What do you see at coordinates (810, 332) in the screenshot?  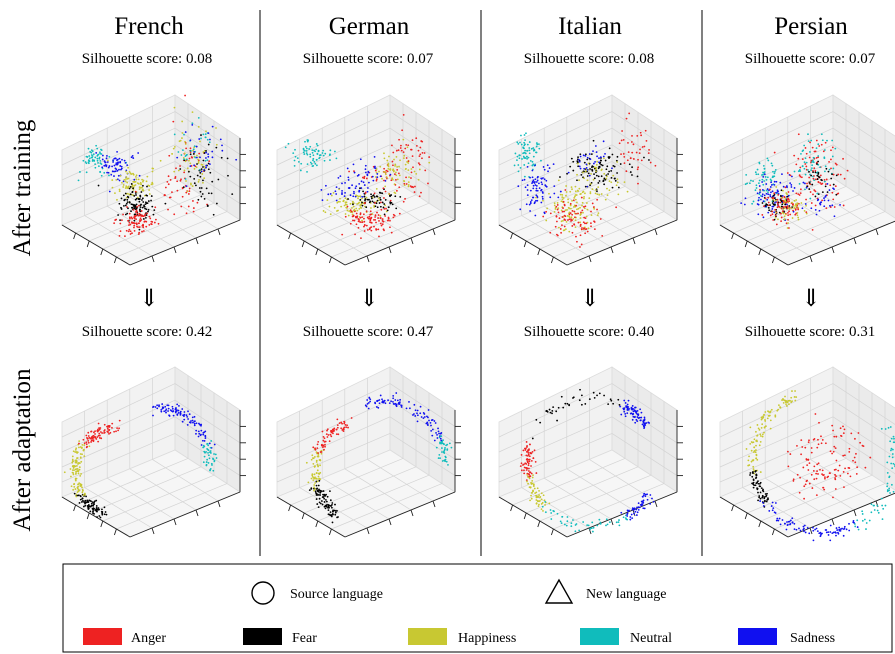 I see `silhouette-score-label: Silhouette score: 0.31` at bounding box center [810, 332].